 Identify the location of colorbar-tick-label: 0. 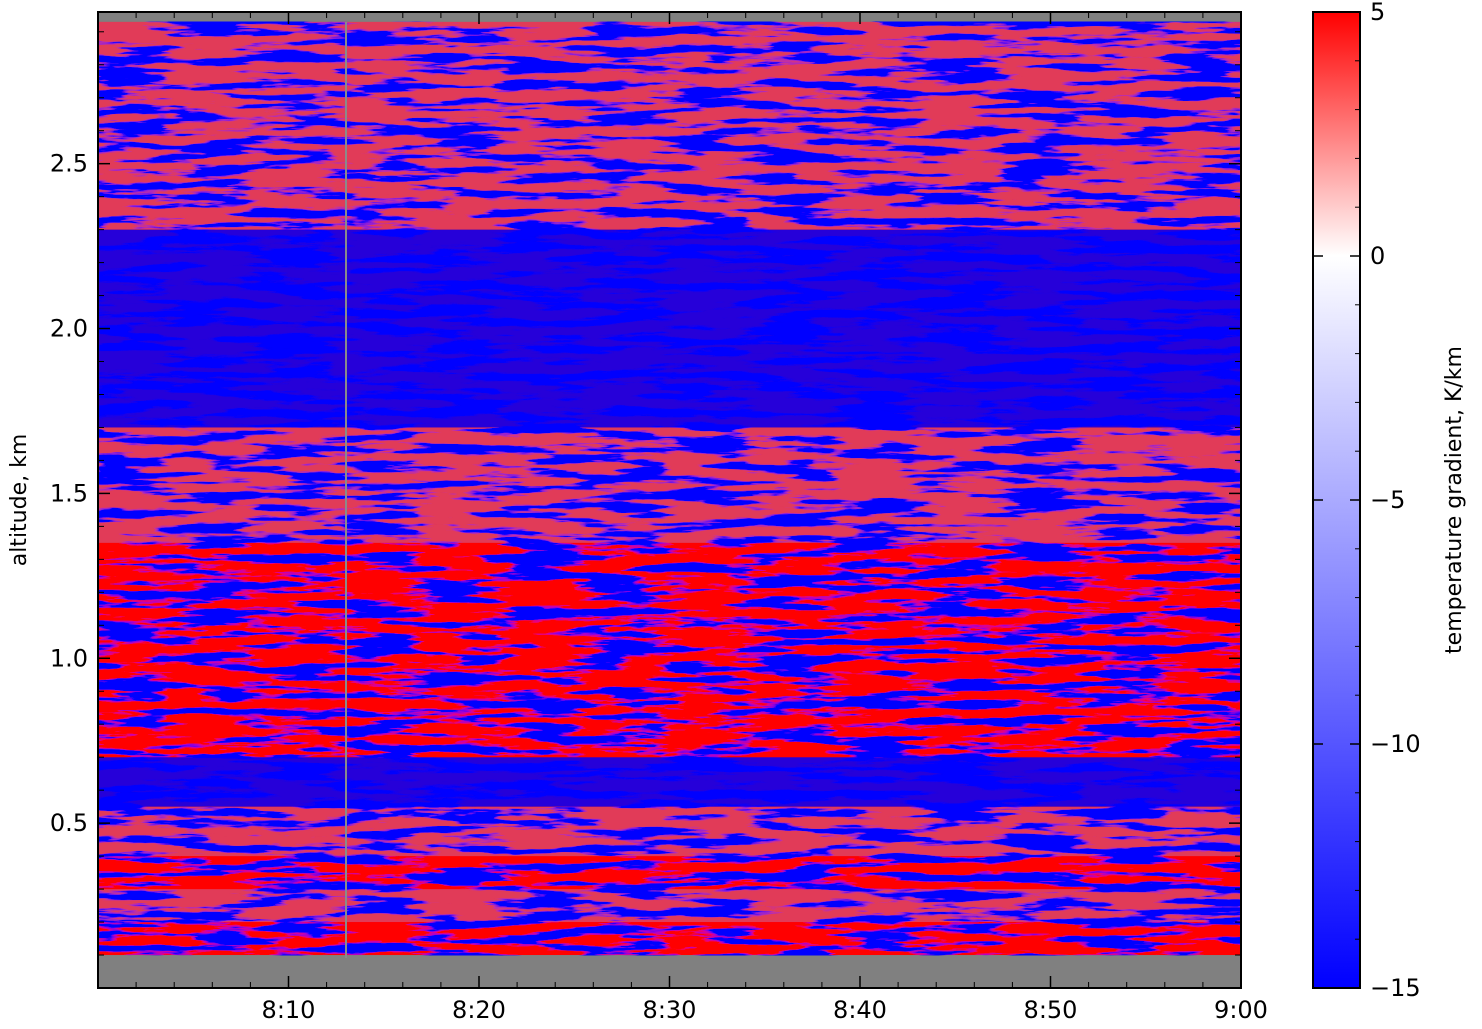
(1377, 256).